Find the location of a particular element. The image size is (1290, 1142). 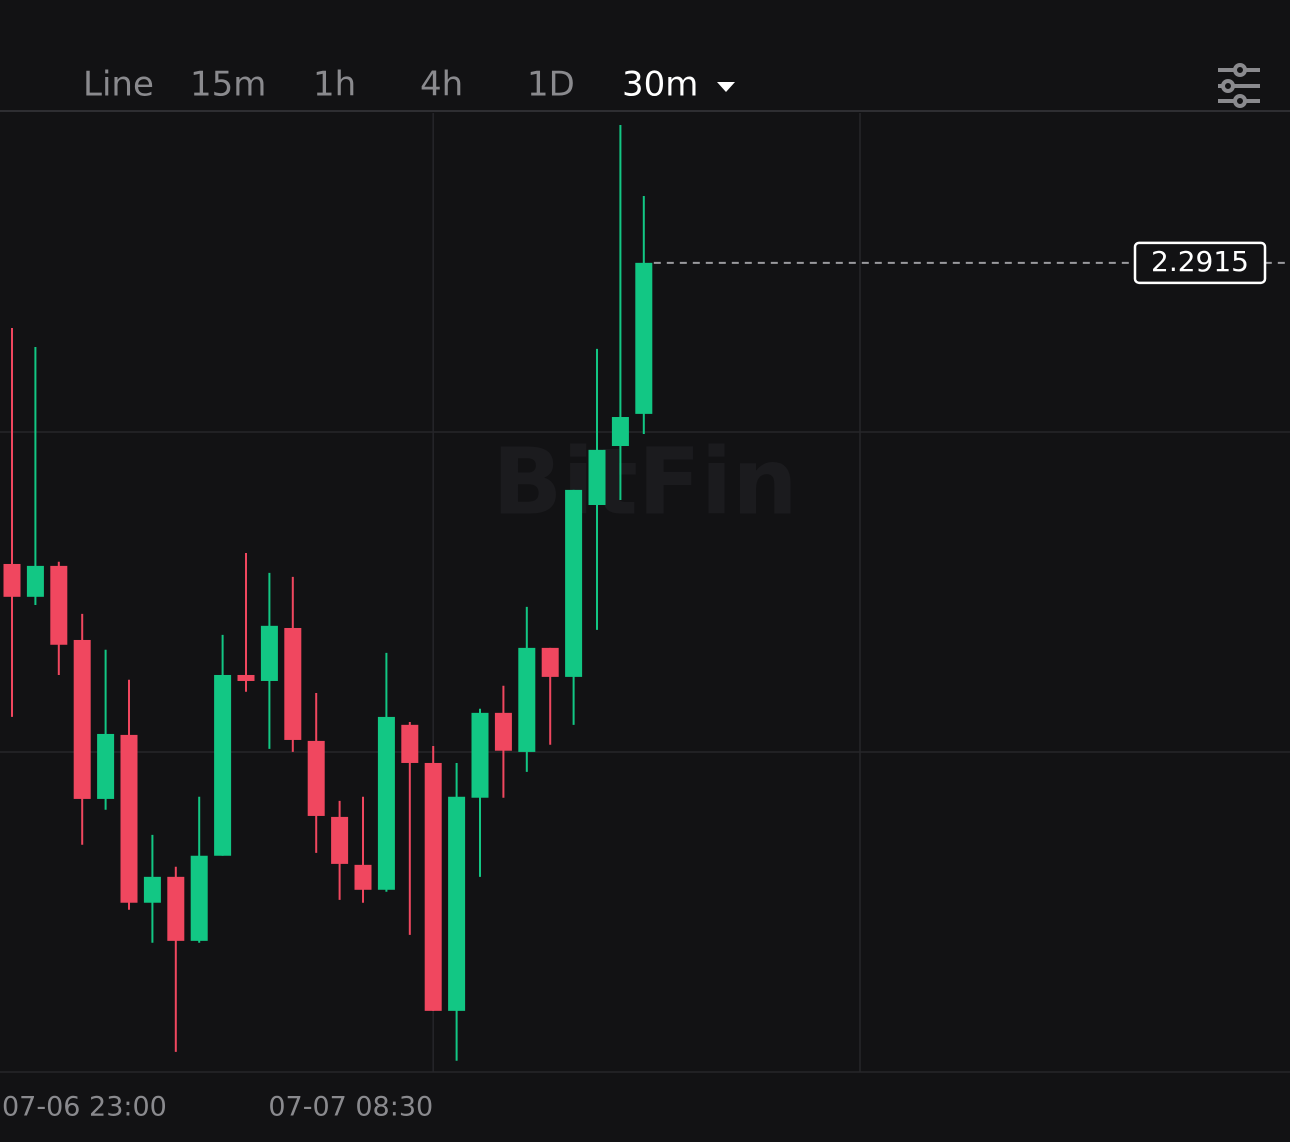

x-tick-label: 07-06 23:00 is located at coordinates (84, 1107).